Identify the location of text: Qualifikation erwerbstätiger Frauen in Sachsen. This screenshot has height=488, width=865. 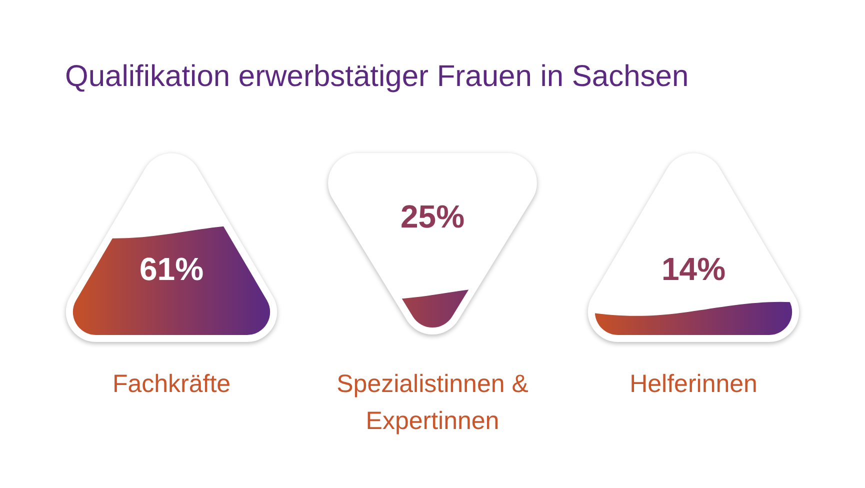
(377, 76).